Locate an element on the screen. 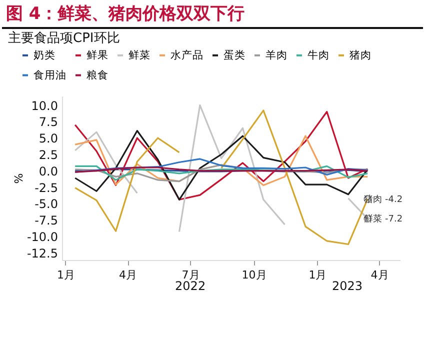 This screenshot has height=337, width=425. y-tick-label: -12.5 is located at coordinates (42, 253).